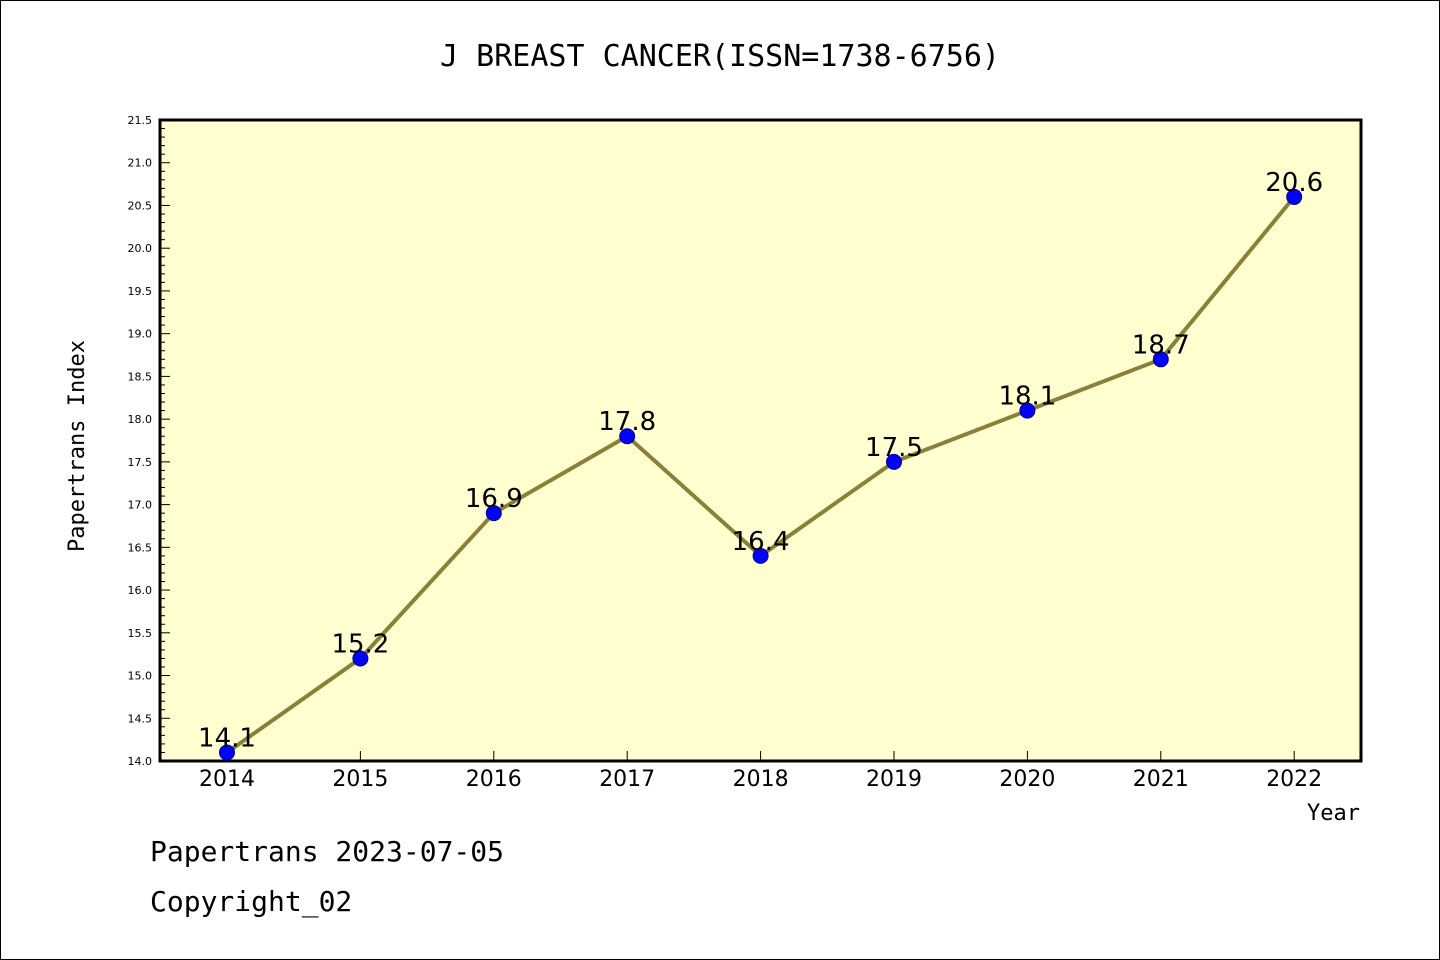 This screenshot has height=960, width=1440. What do you see at coordinates (140, 676) in the screenshot?
I see `y-tick-label: 15.0` at bounding box center [140, 676].